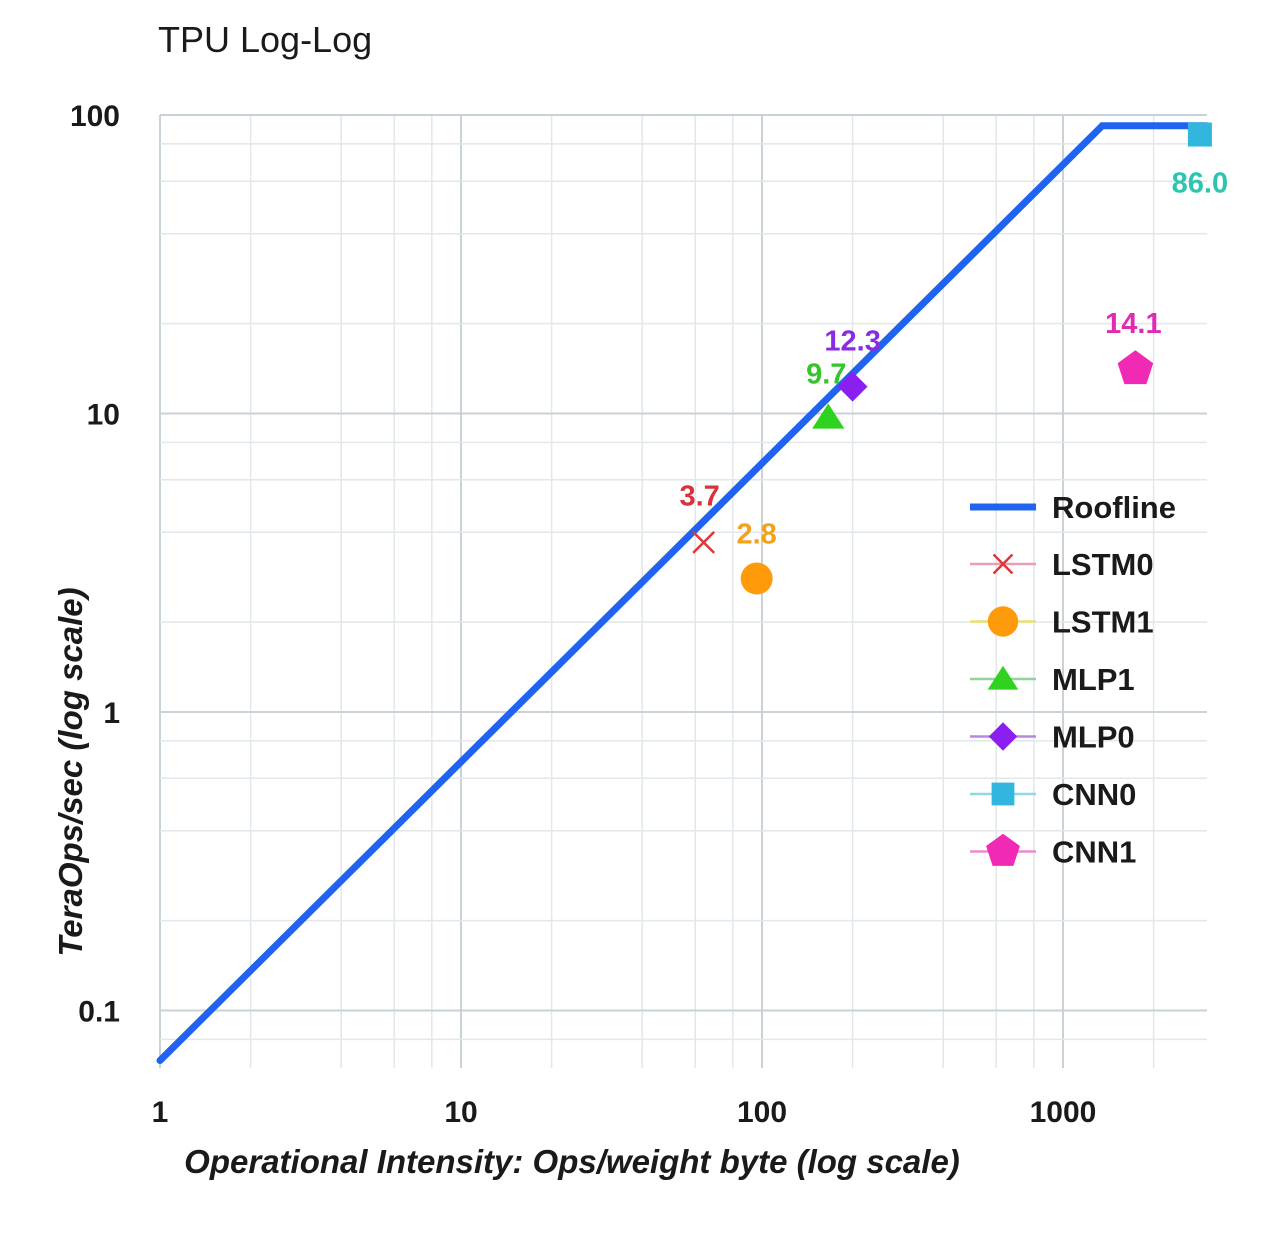  What do you see at coordinates (852, 386) in the screenshot?
I see `point-mlp0` at bounding box center [852, 386].